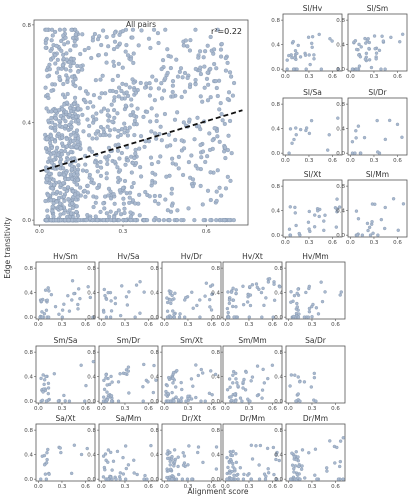  Describe the element at coordinates (192, 256) in the screenshot. I see `panel-title: Hv/Dr` at that location.